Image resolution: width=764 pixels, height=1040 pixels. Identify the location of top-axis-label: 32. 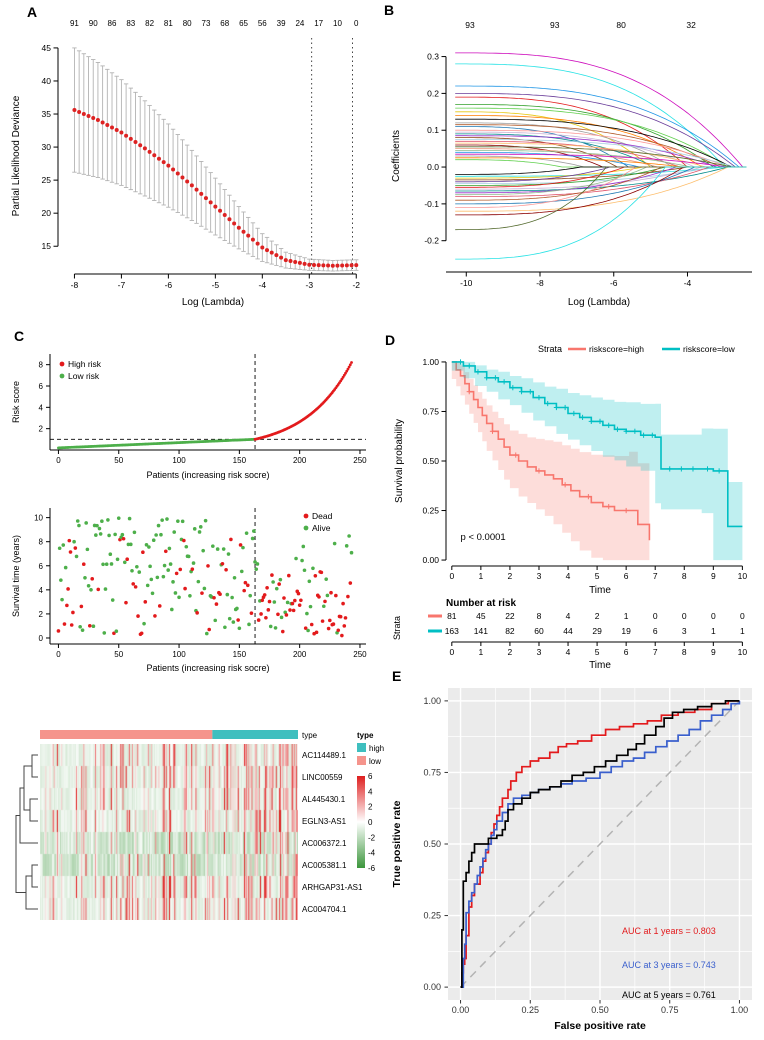
(691, 25).